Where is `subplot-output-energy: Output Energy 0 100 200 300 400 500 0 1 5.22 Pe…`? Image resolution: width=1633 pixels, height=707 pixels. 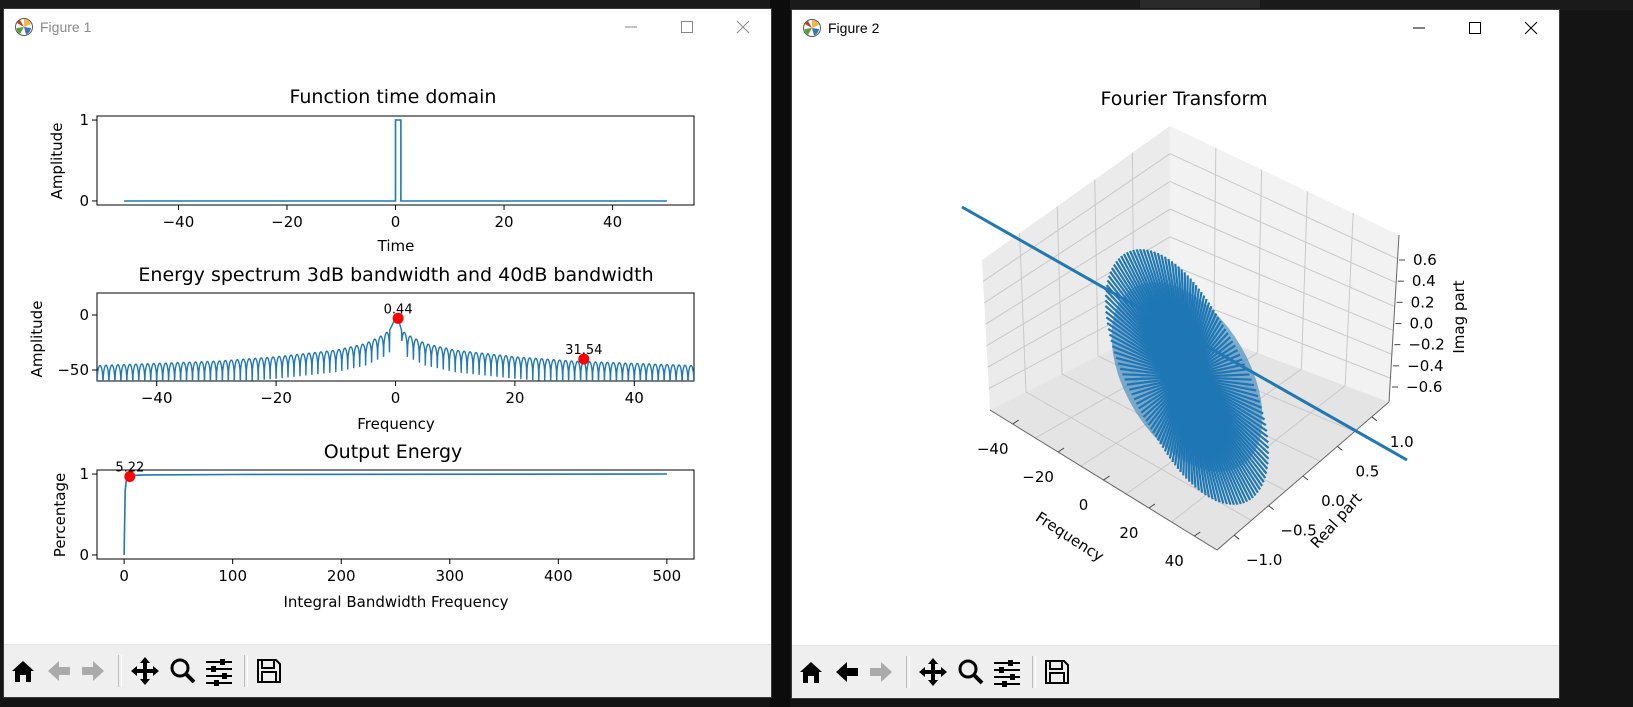 subplot-output-energy: Output Energy 0 100 200 300 400 500 0 1 5.22 Pe… is located at coordinates (373, 526).